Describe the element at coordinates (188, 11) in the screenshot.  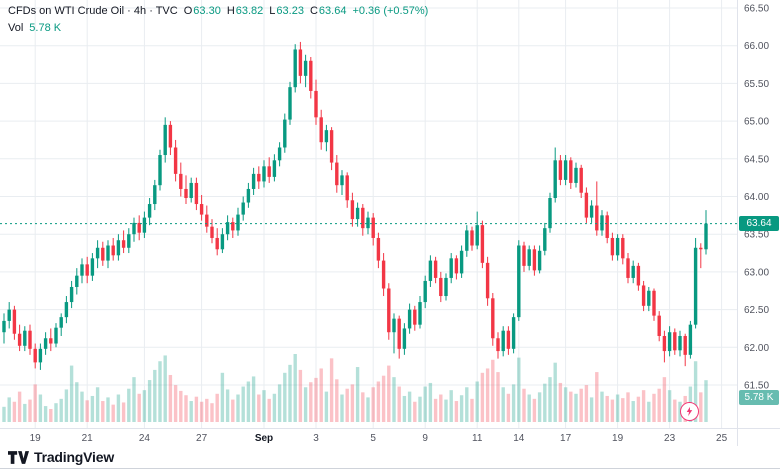
I see `open-label: O` at that location.